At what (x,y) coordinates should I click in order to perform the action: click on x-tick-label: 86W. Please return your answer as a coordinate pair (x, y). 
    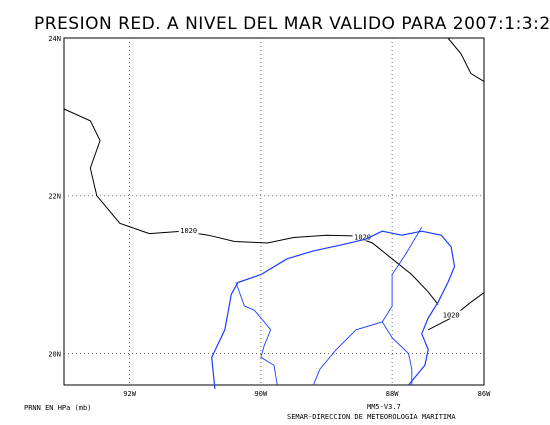
    Looking at the image, I should click on (484, 394).